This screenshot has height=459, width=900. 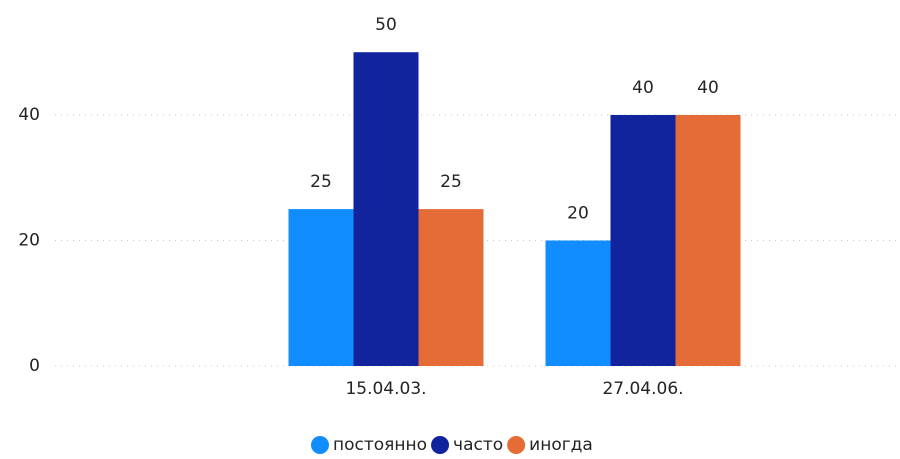 What do you see at coordinates (561, 445) in the screenshot?
I see `legend-label: иногда` at bounding box center [561, 445].